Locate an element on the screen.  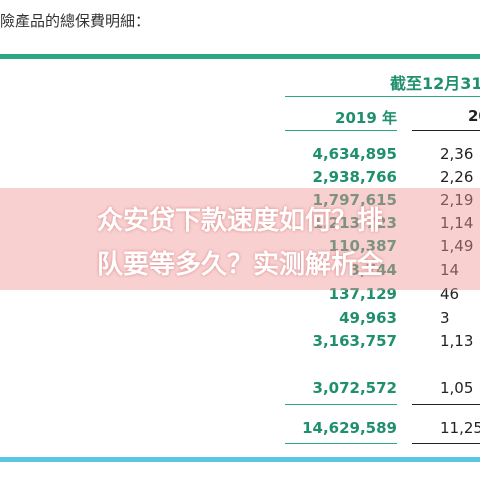
cell: 14 is located at coordinates (450, 270).